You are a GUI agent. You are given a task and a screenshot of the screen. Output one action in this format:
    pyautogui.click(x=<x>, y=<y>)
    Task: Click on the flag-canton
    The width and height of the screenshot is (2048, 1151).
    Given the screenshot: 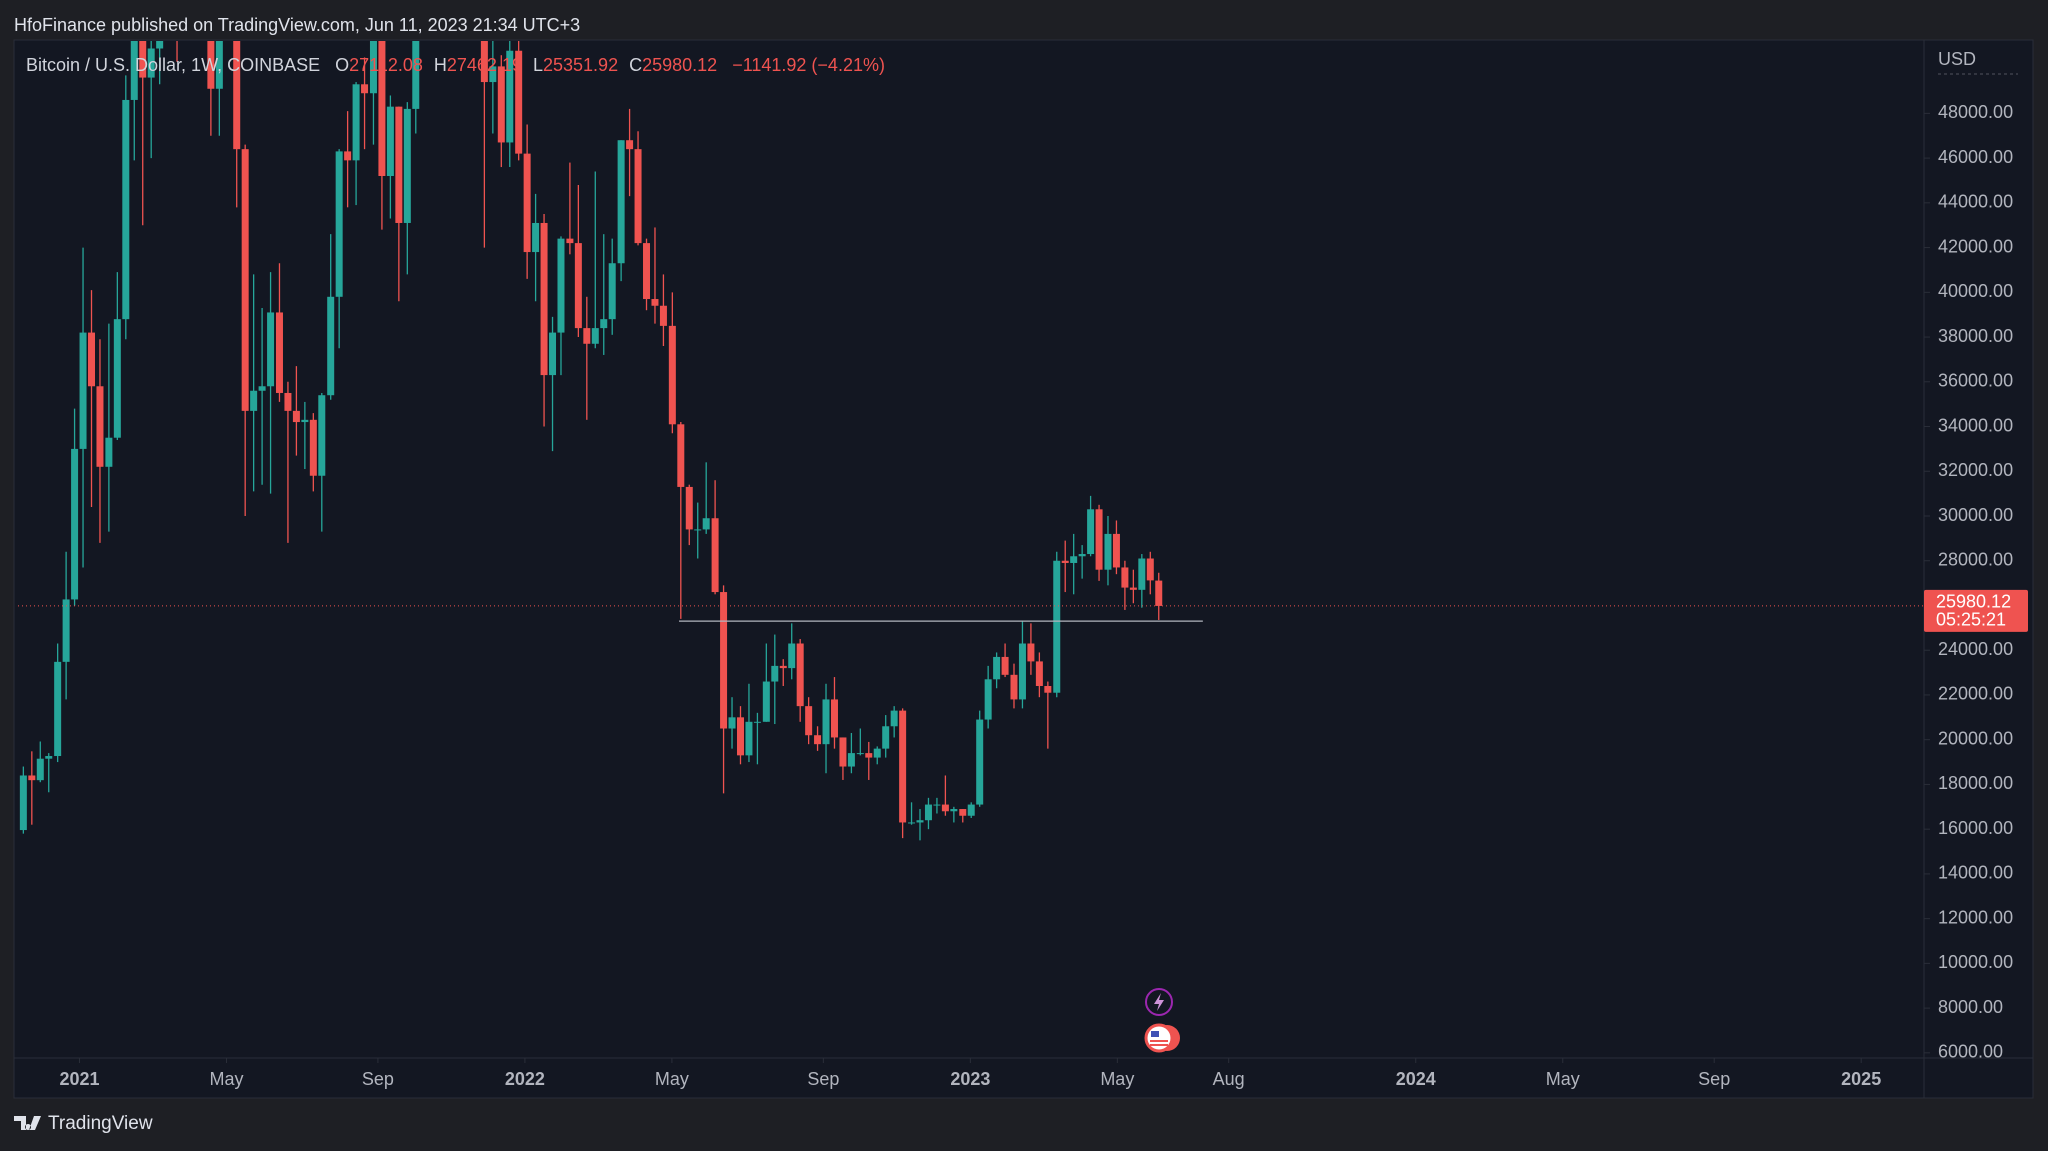 What is the action you would take?
    pyautogui.click(x=1155, y=1034)
    